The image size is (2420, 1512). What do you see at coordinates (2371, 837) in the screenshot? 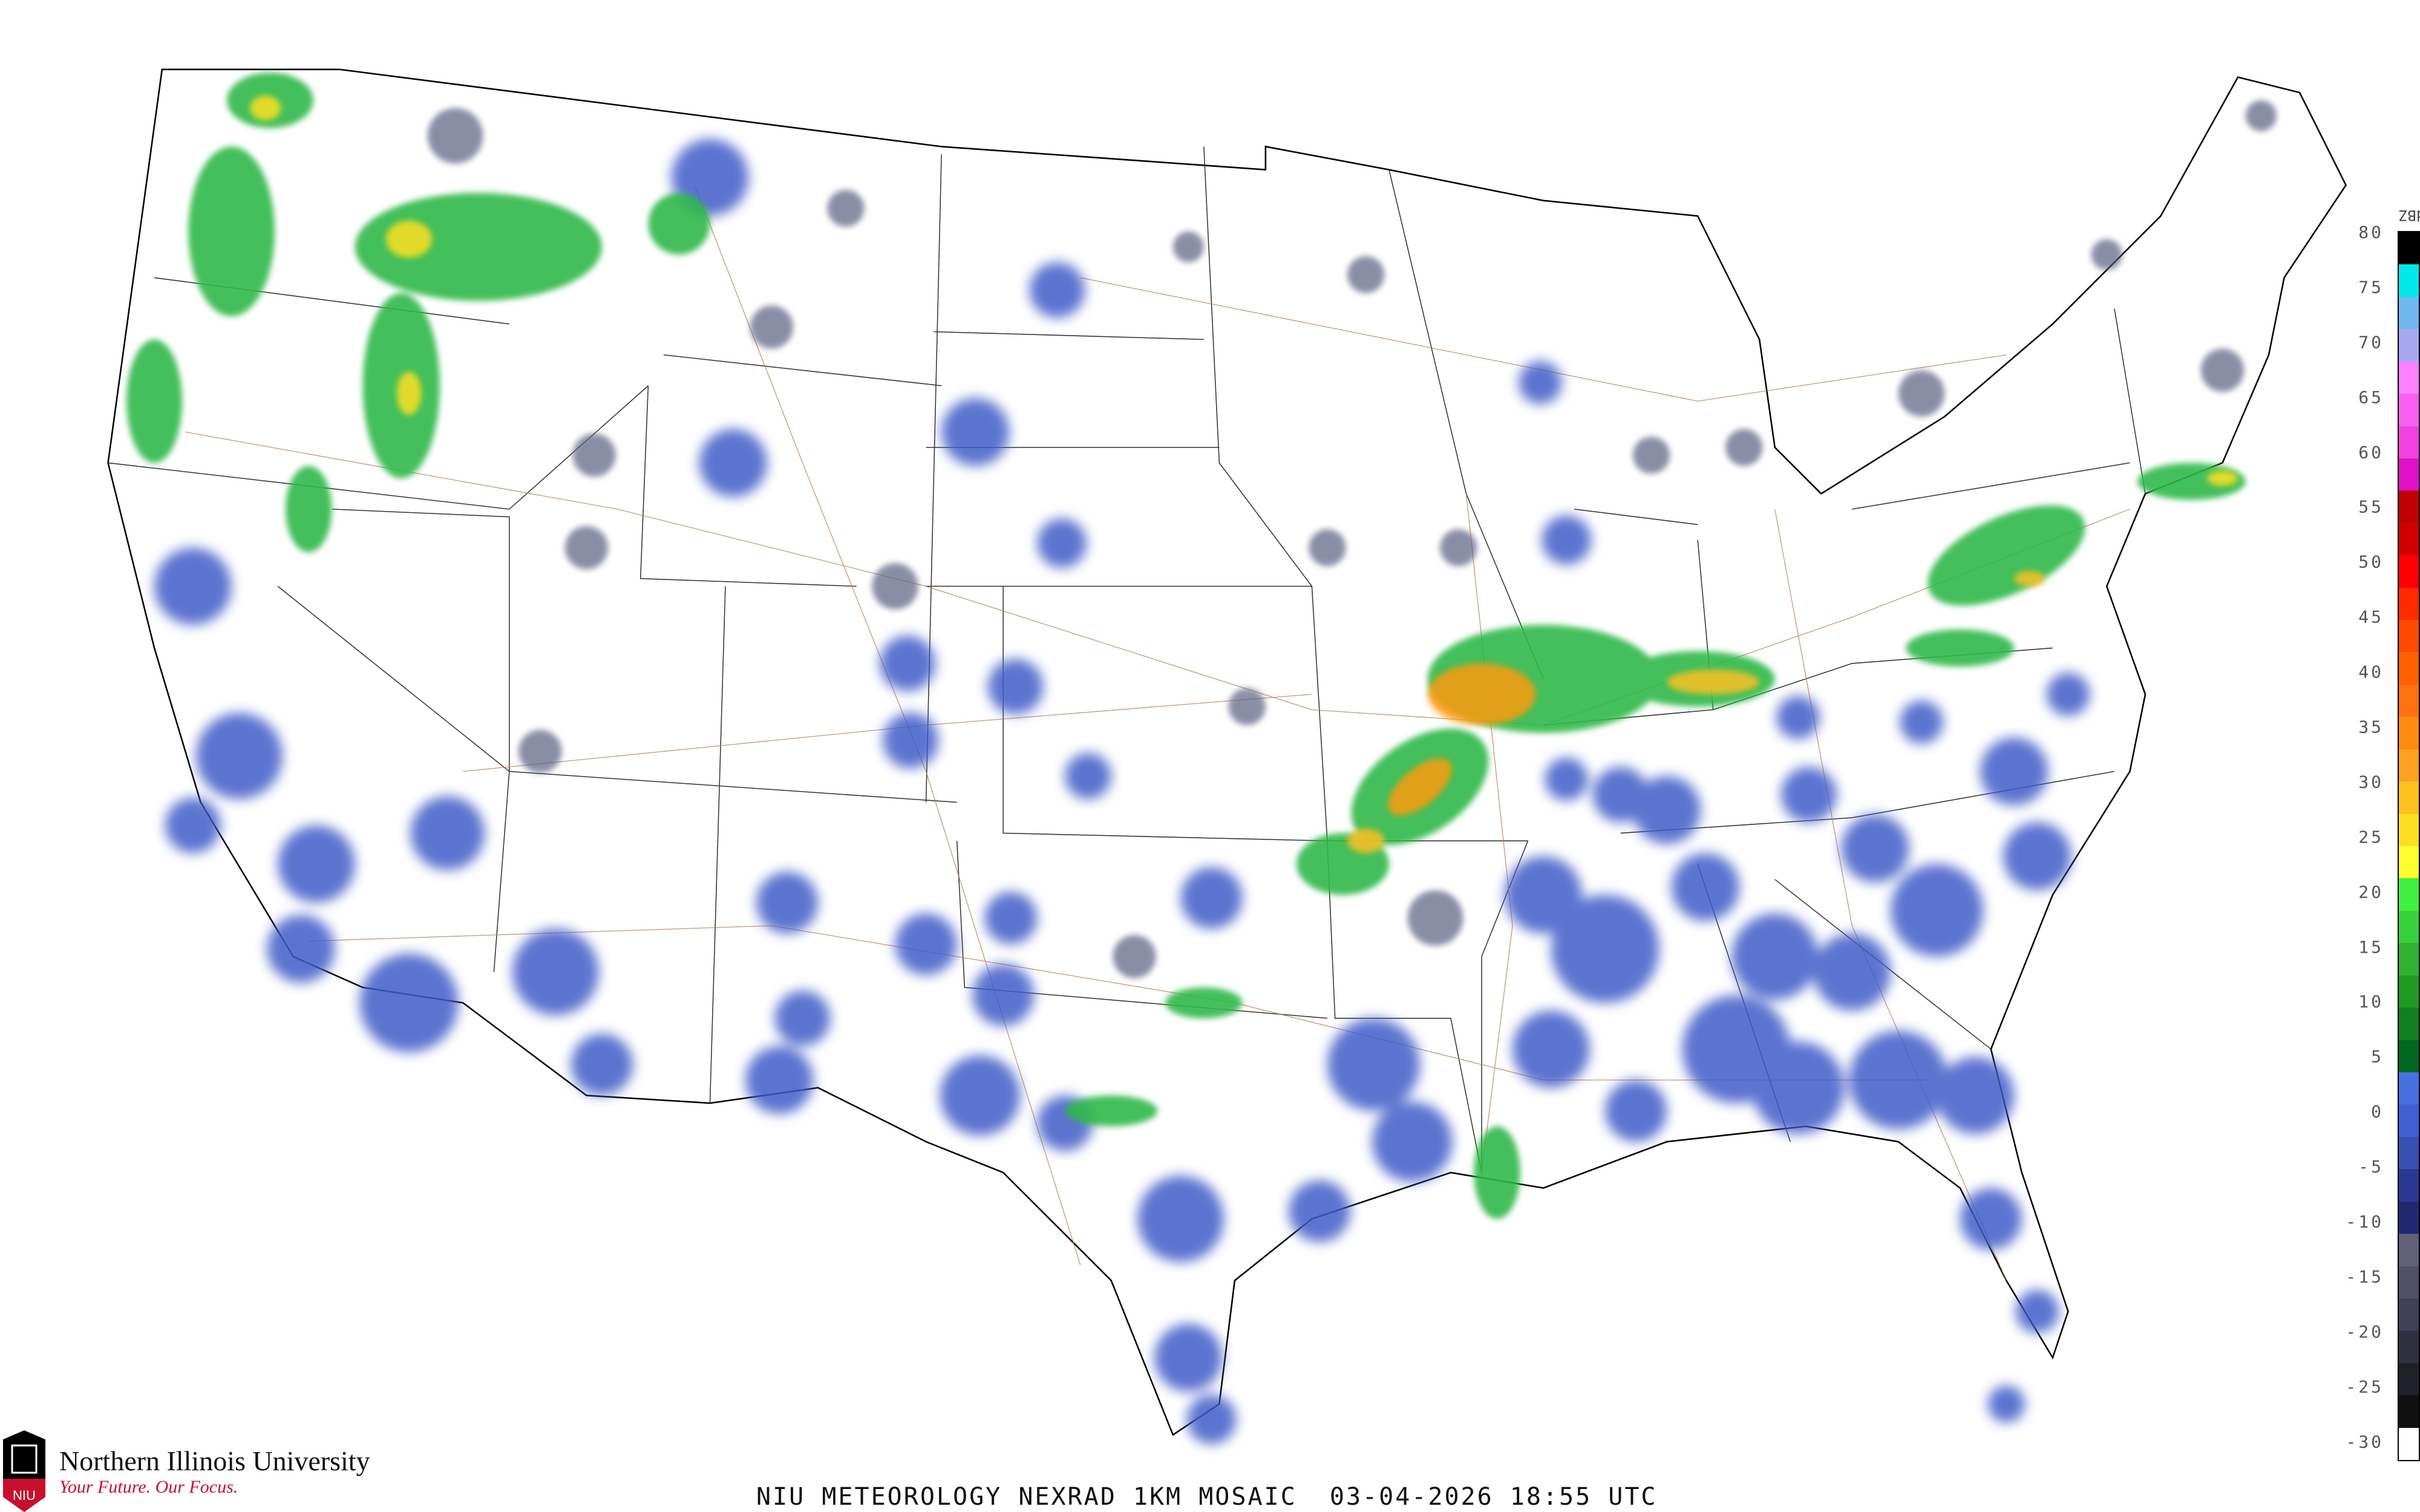
I see `legend-label: 25` at bounding box center [2371, 837].